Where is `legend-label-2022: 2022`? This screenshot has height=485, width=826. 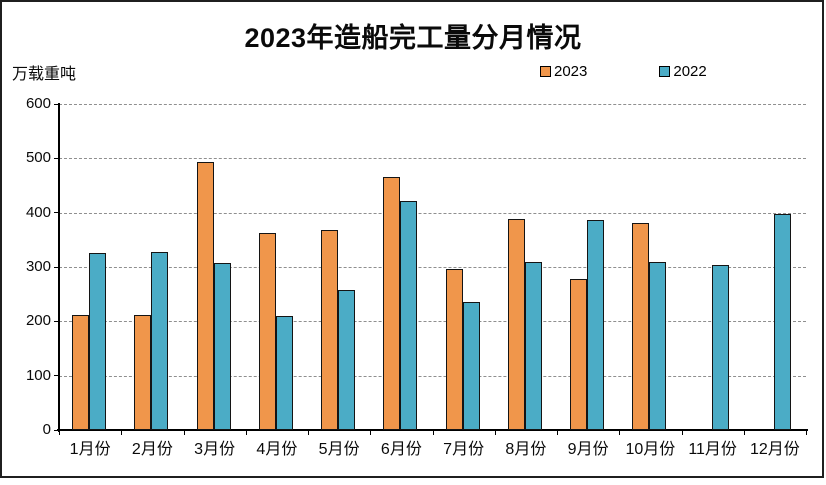
legend-label-2022: 2022 is located at coordinates (690, 71).